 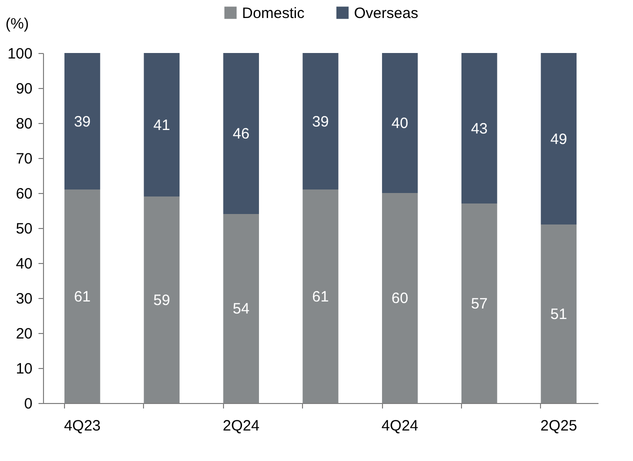 I want to click on legend-label: Overseas, so click(x=386, y=13).